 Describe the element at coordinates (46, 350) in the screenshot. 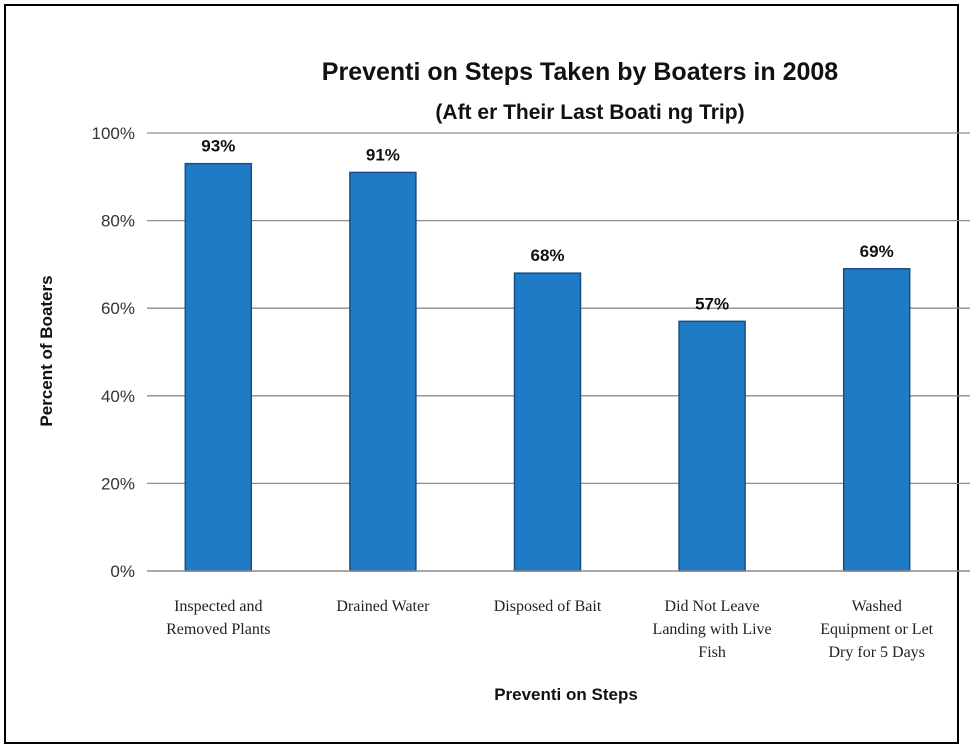

I see `y-axis-label: Percent of Boaters` at that location.